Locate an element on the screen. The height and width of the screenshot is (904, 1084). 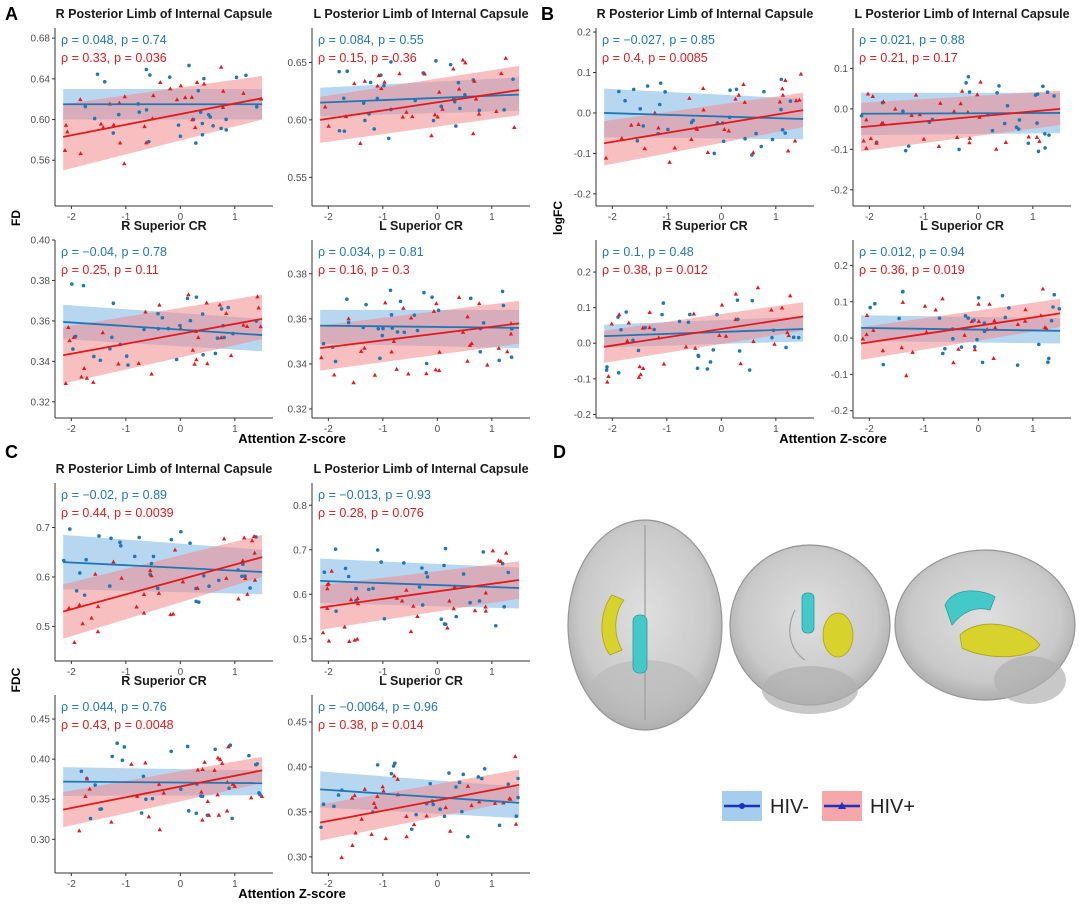
y-tick-label: 0.30 is located at coordinates (298, 857).